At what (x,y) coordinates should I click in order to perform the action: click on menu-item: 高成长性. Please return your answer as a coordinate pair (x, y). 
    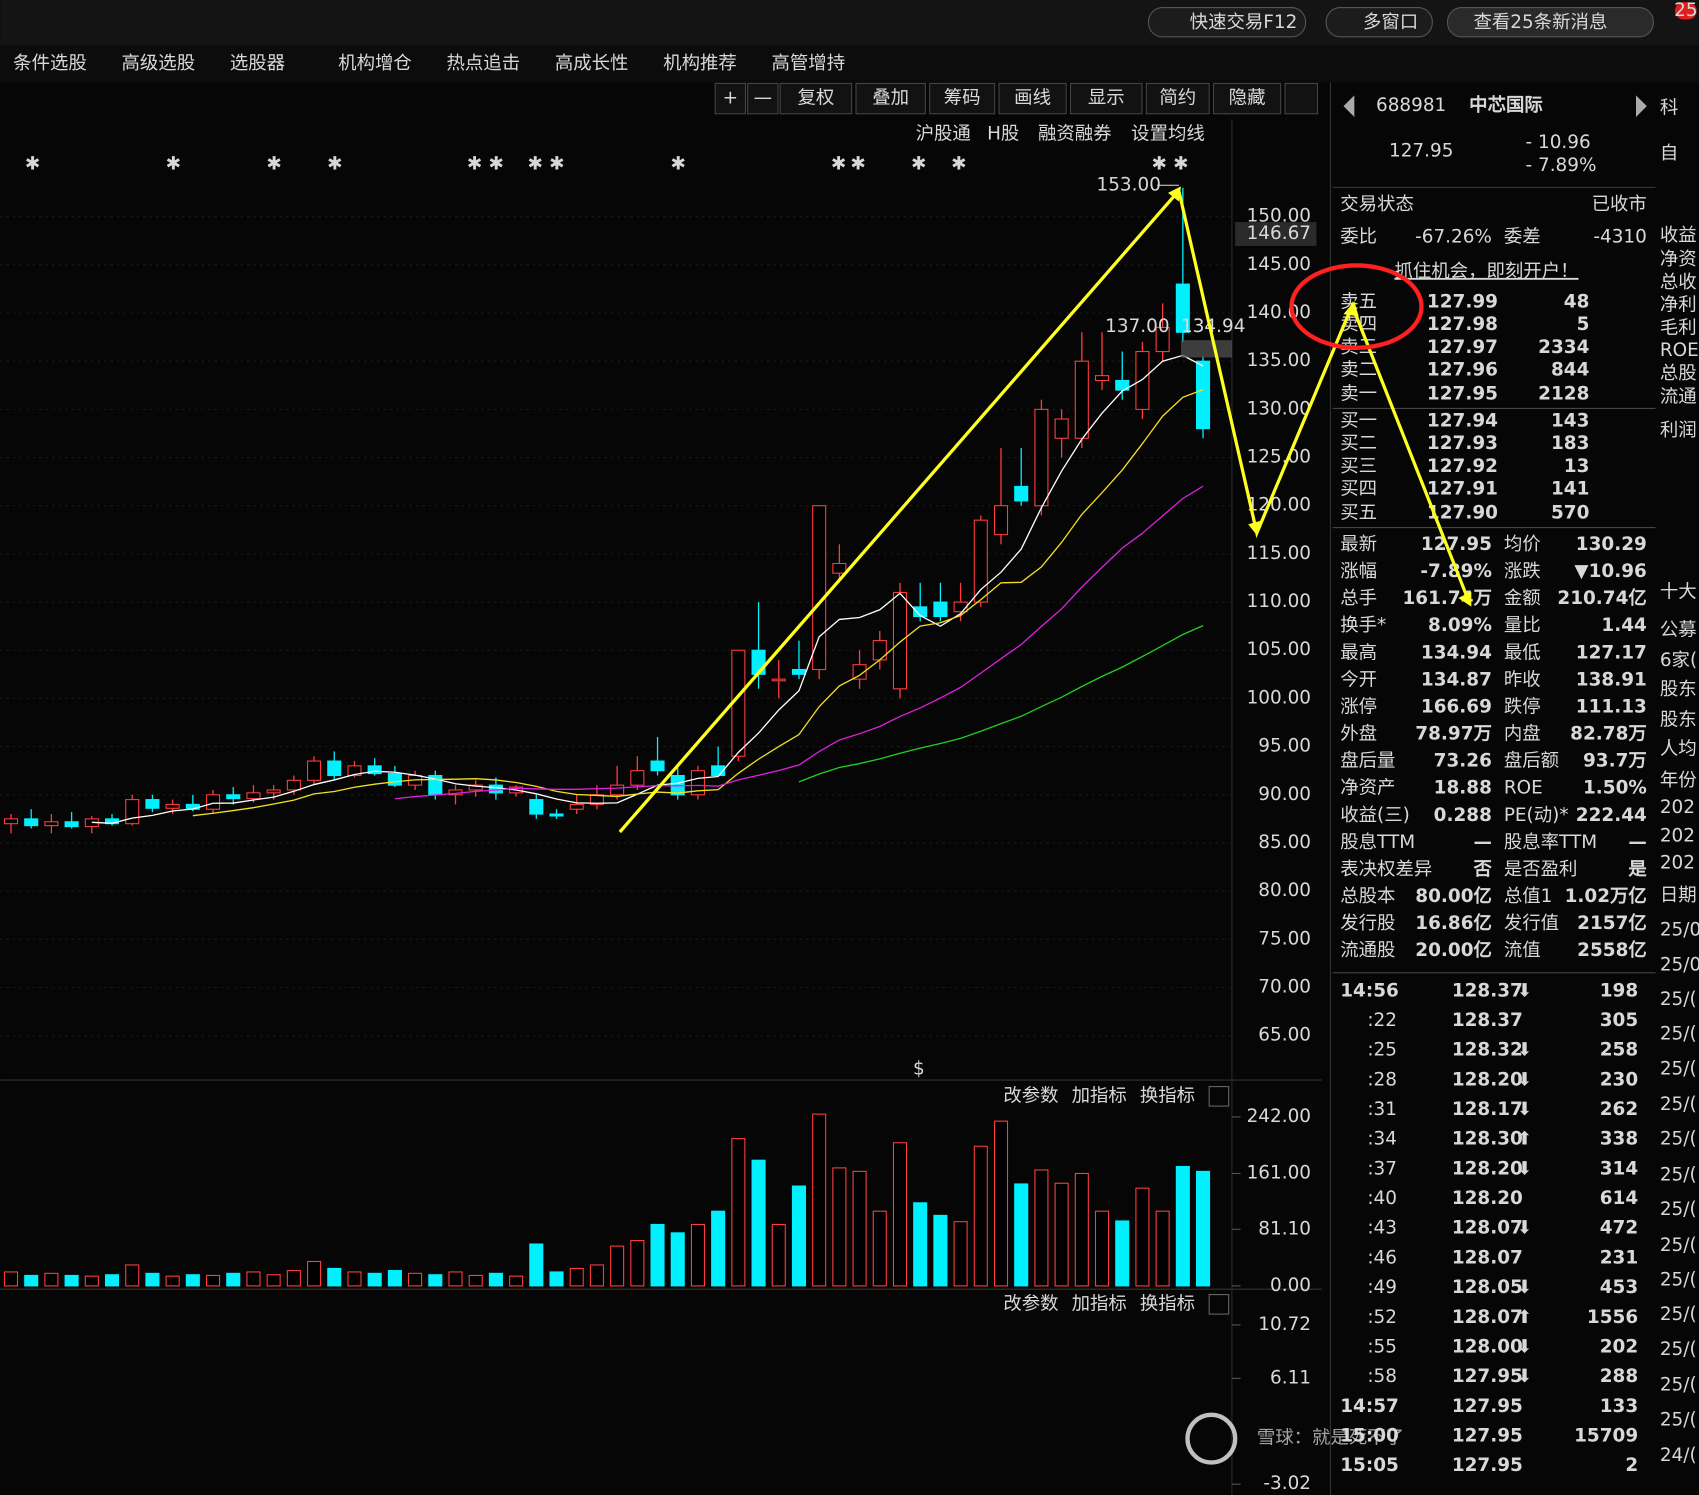
    Looking at the image, I should click on (592, 63).